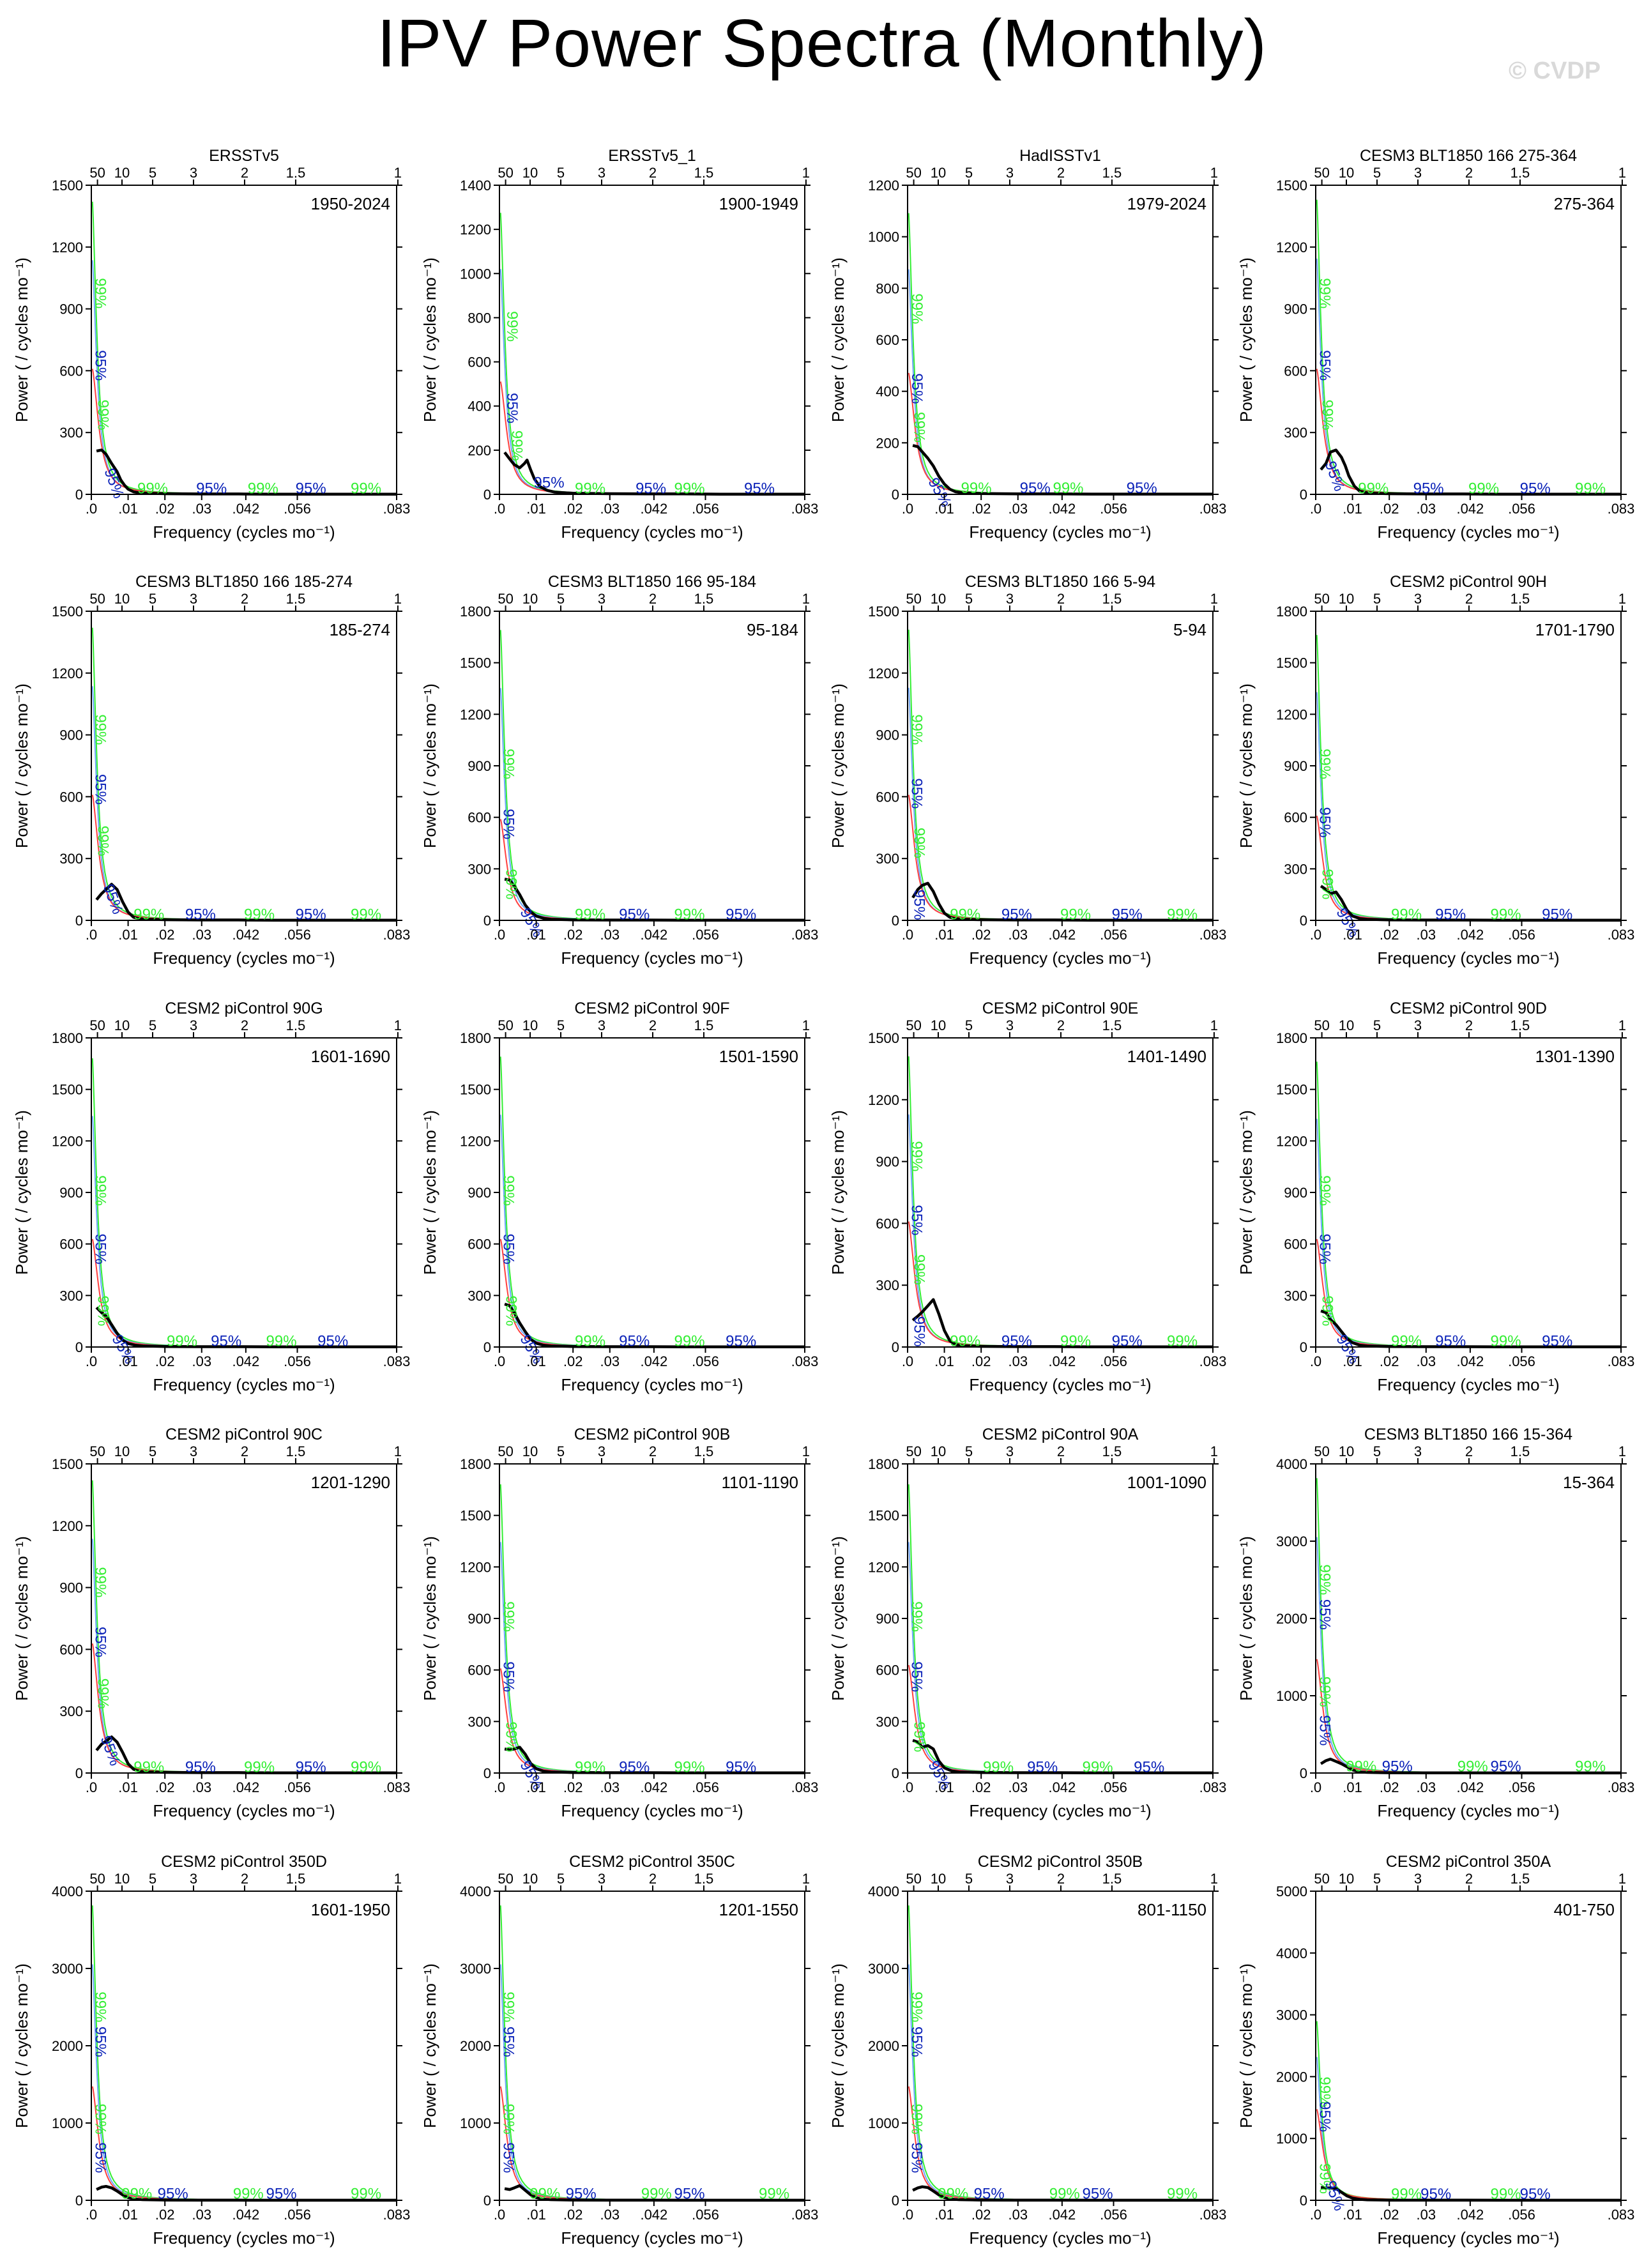 The height and width of the screenshot is (2268, 1644). What do you see at coordinates (244, 1008) in the screenshot?
I see `panel-title: CESM2 piControl 90G` at bounding box center [244, 1008].